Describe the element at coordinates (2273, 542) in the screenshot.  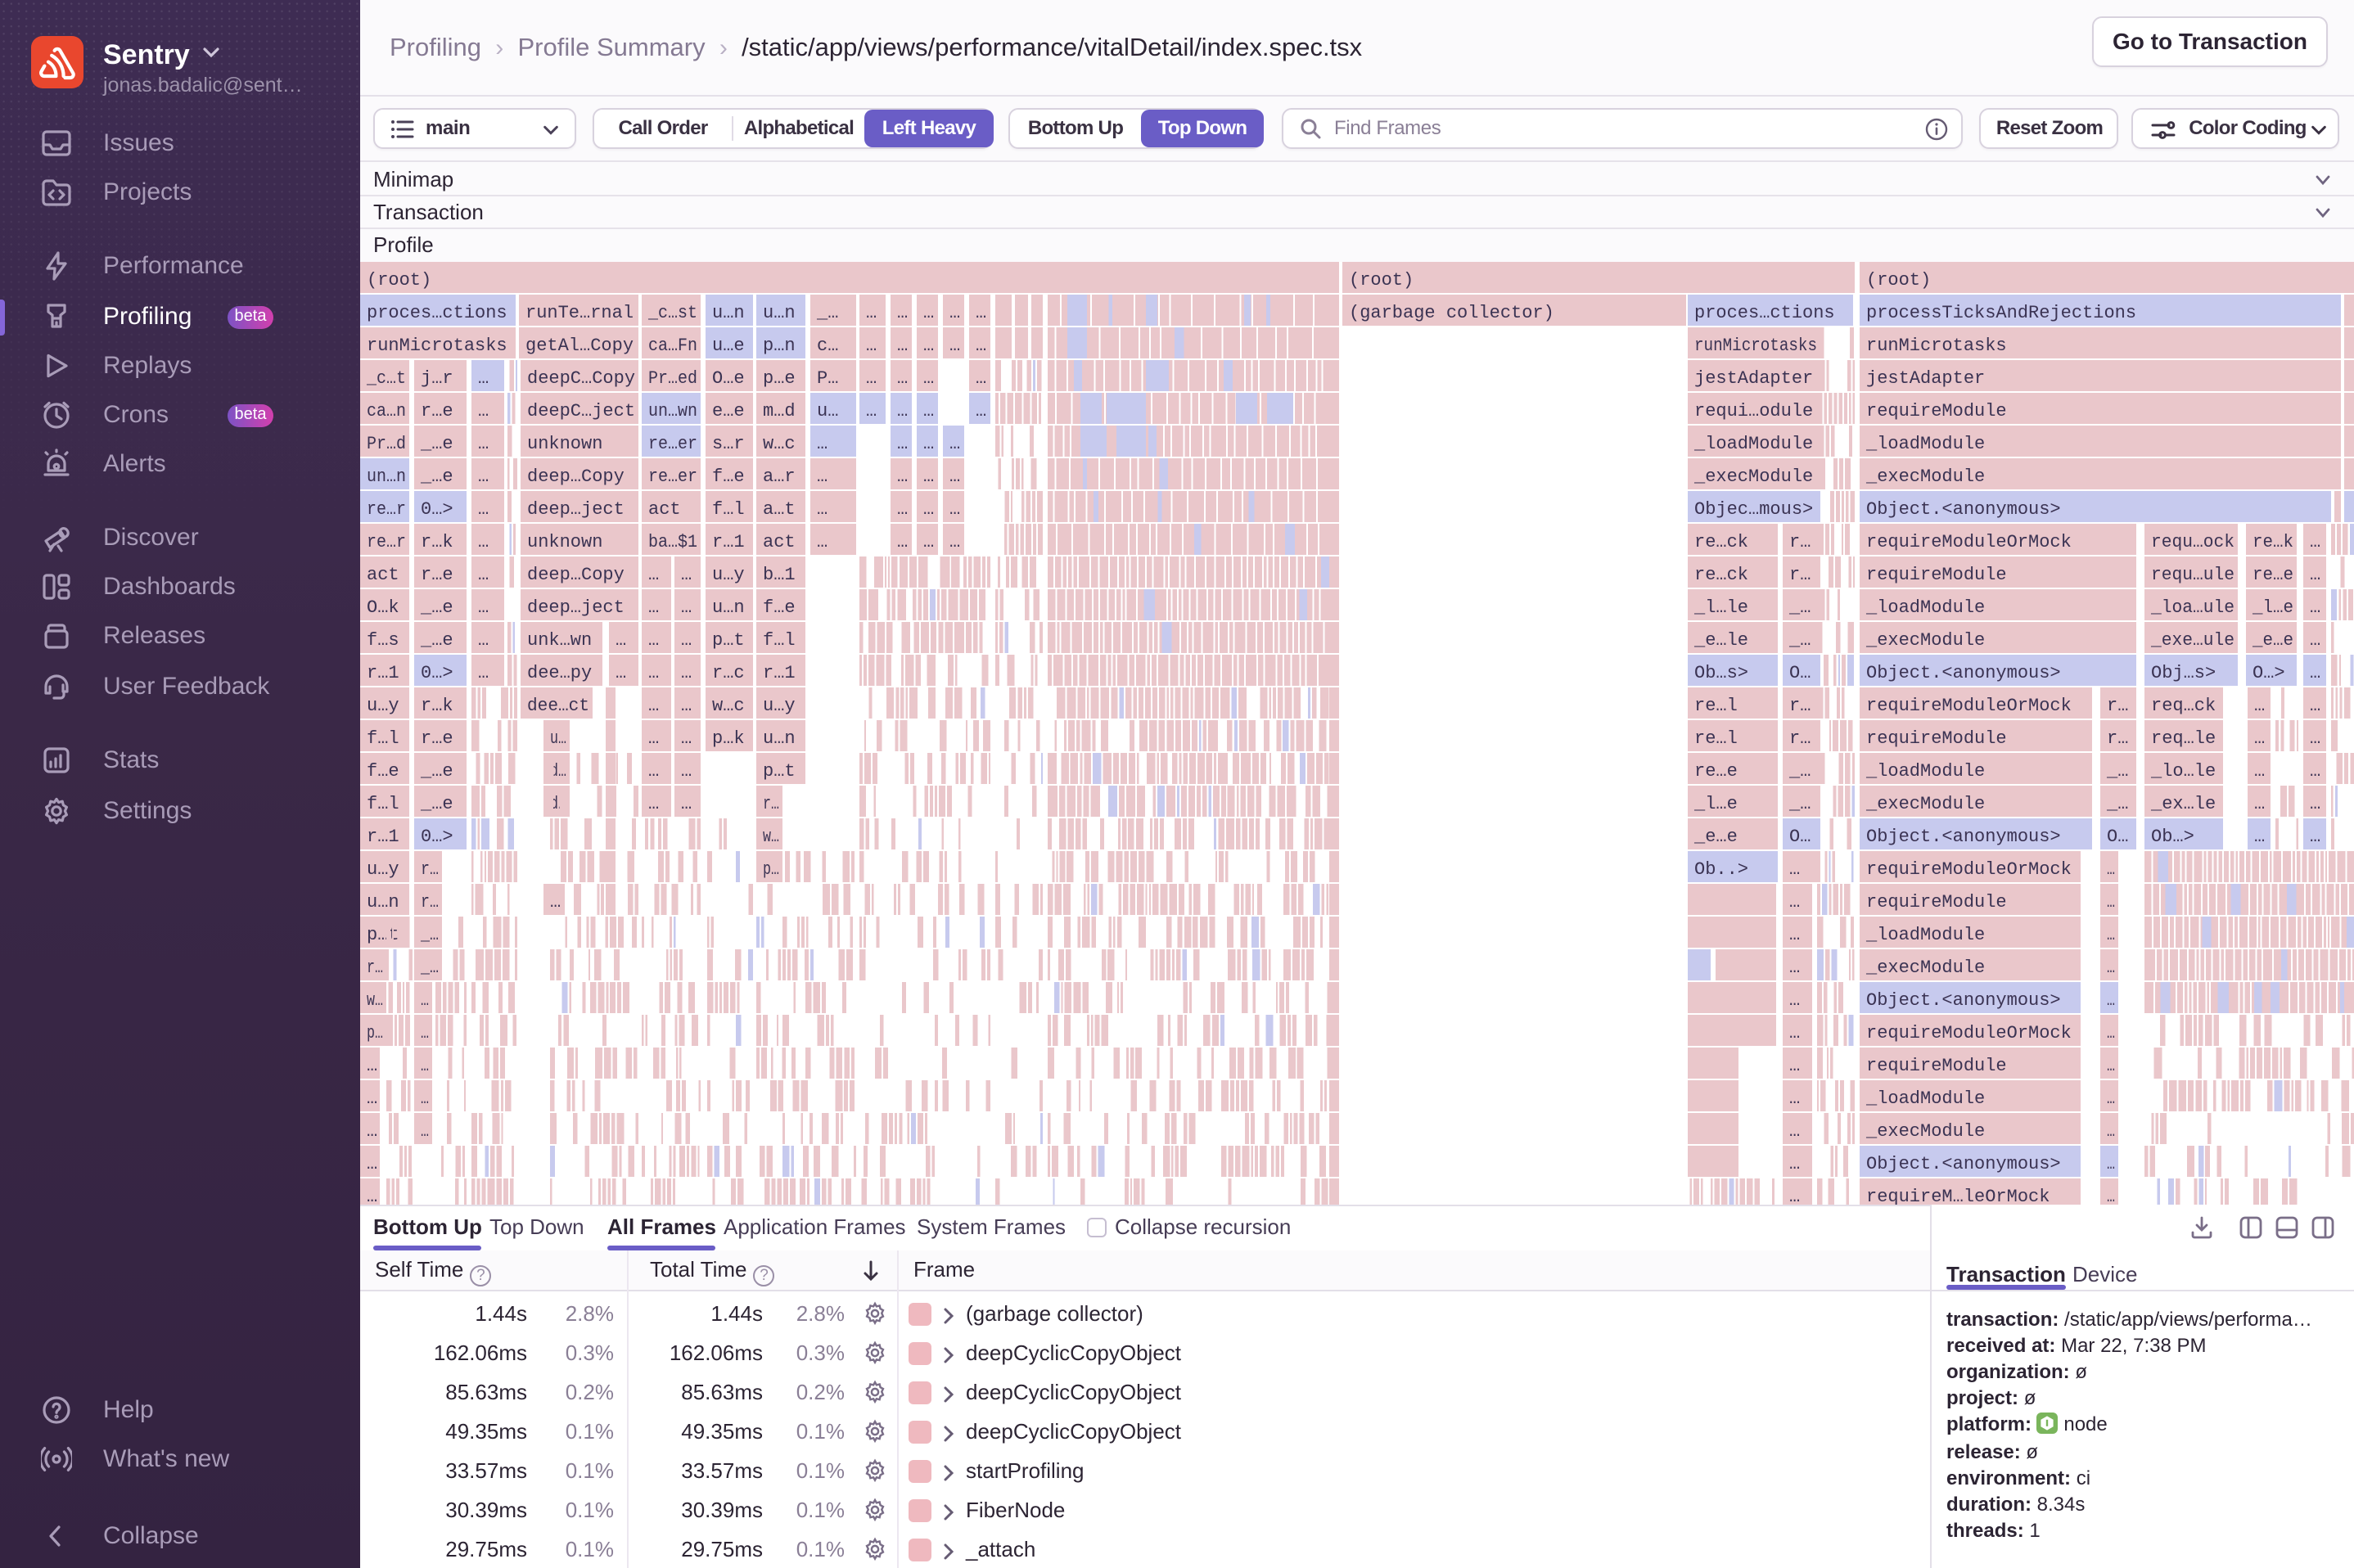
I see `svg-text: re…k` at that location.